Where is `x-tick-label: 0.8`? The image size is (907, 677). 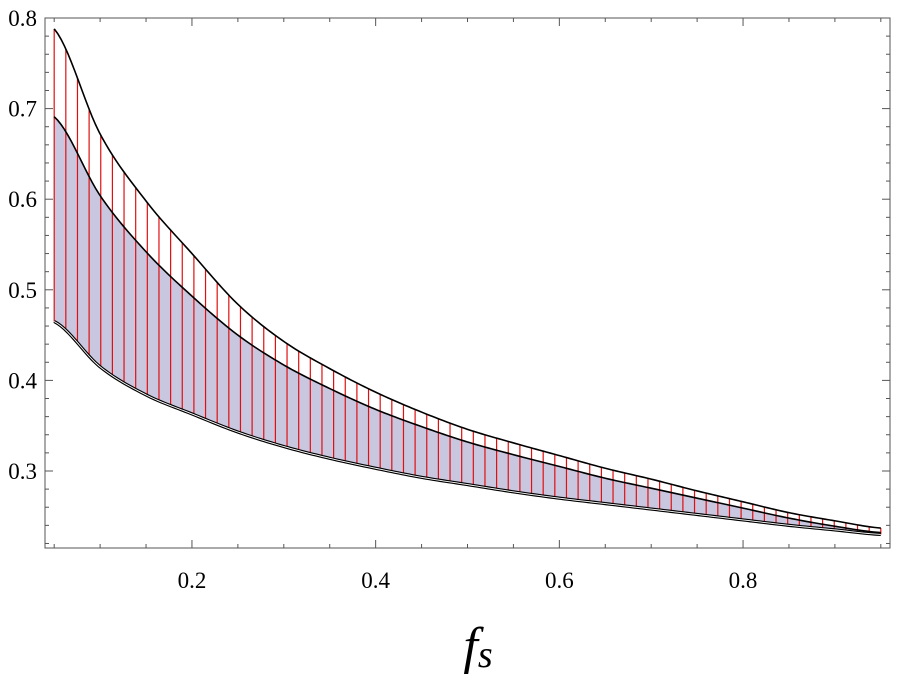 x-tick-label: 0.8 is located at coordinates (743, 580).